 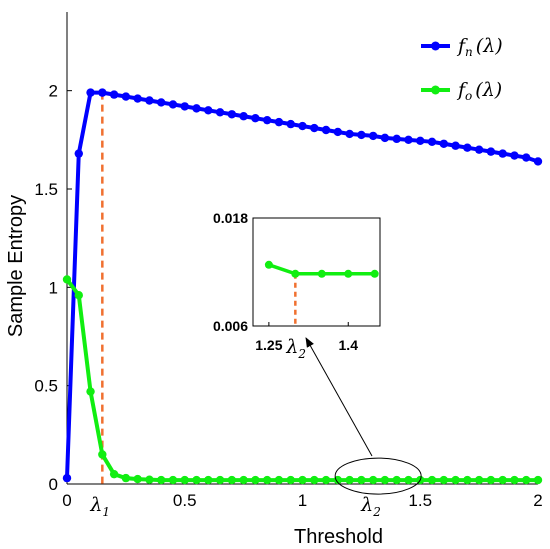 I want to click on inset-lambda2-label: λ2, so click(x=295, y=348).